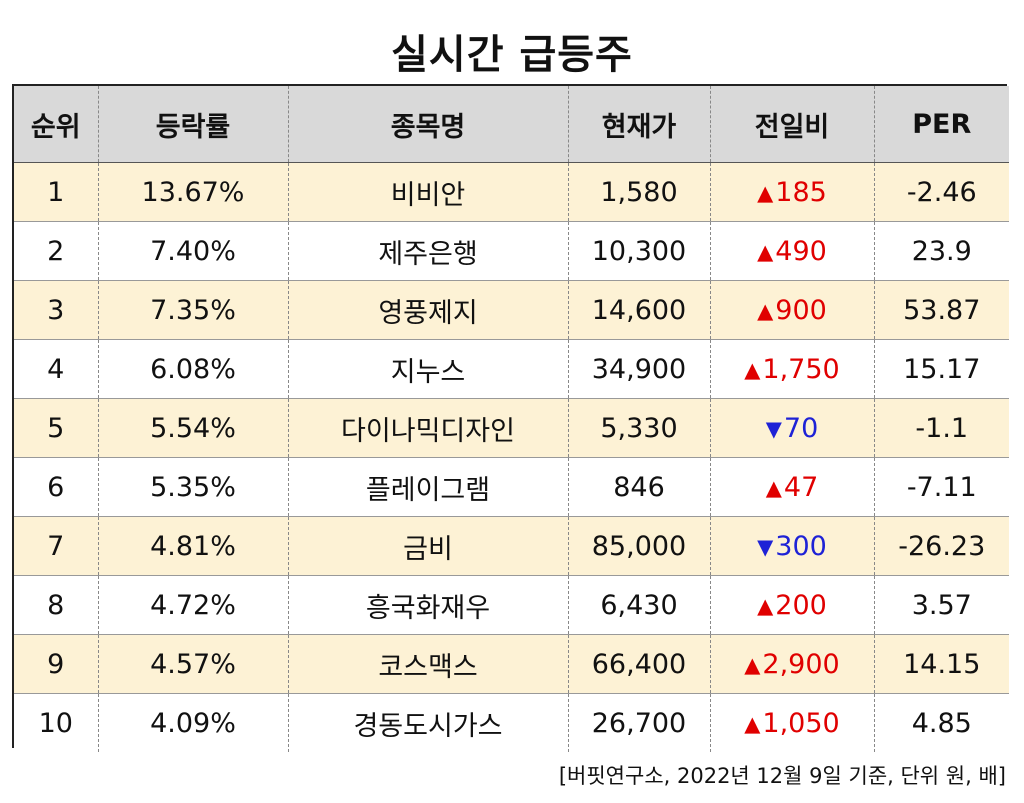  Describe the element at coordinates (56, 310) in the screenshot. I see `rank-cell: 3` at that location.